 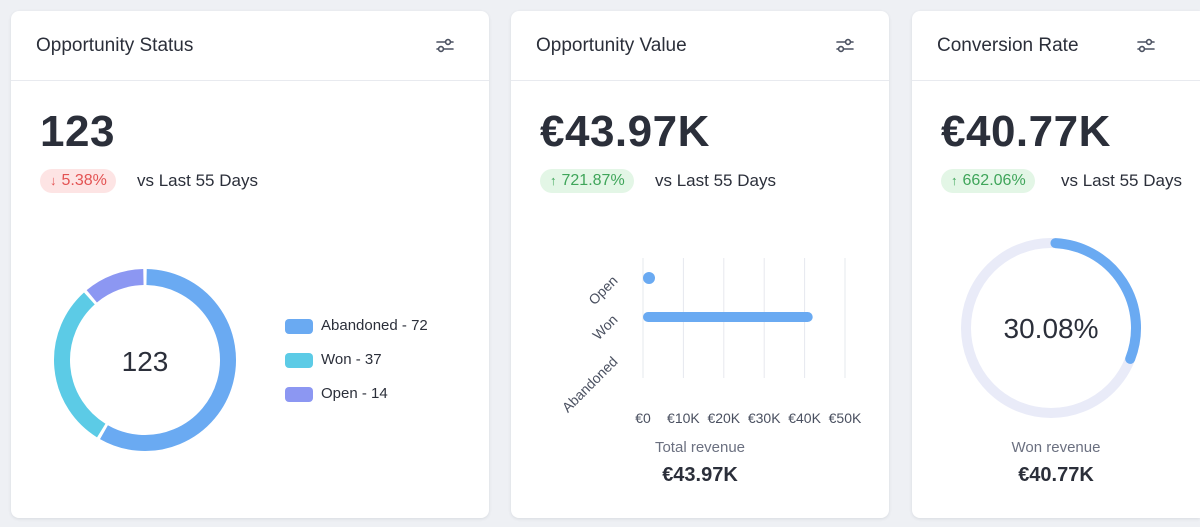 I want to click on x-tick-label: €10K, so click(x=683, y=418).